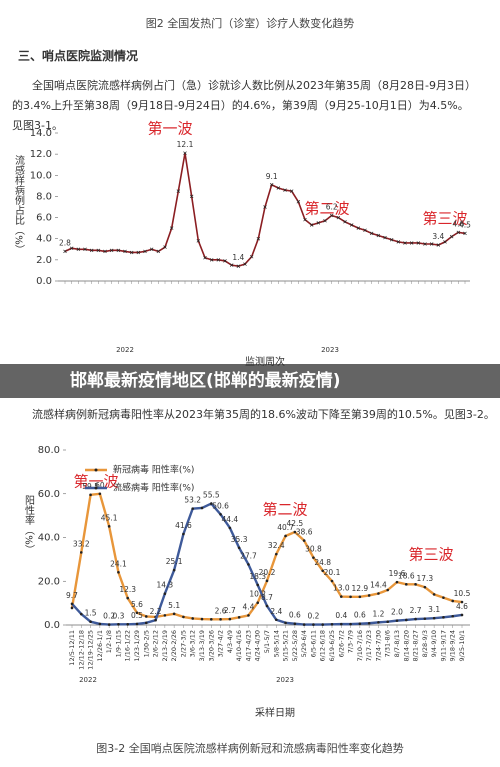  What do you see at coordinates (96, 488) in the screenshot?
I see `legend-marker` at bounding box center [96, 488].